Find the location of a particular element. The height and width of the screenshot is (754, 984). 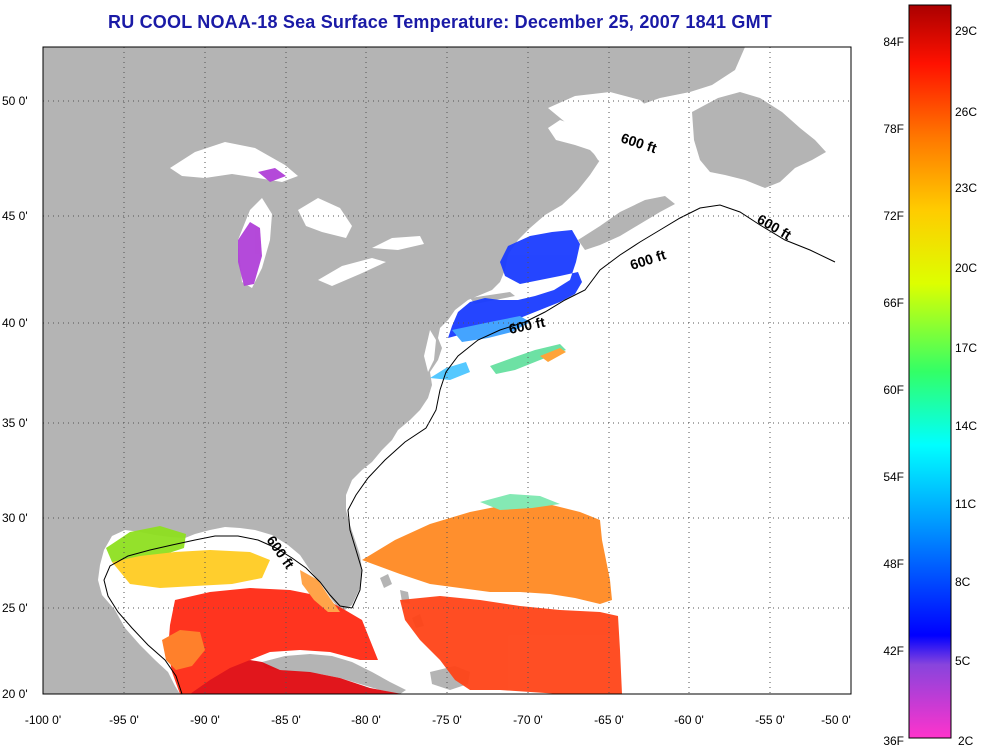

chesapeake-bay is located at coordinates (430, 351).